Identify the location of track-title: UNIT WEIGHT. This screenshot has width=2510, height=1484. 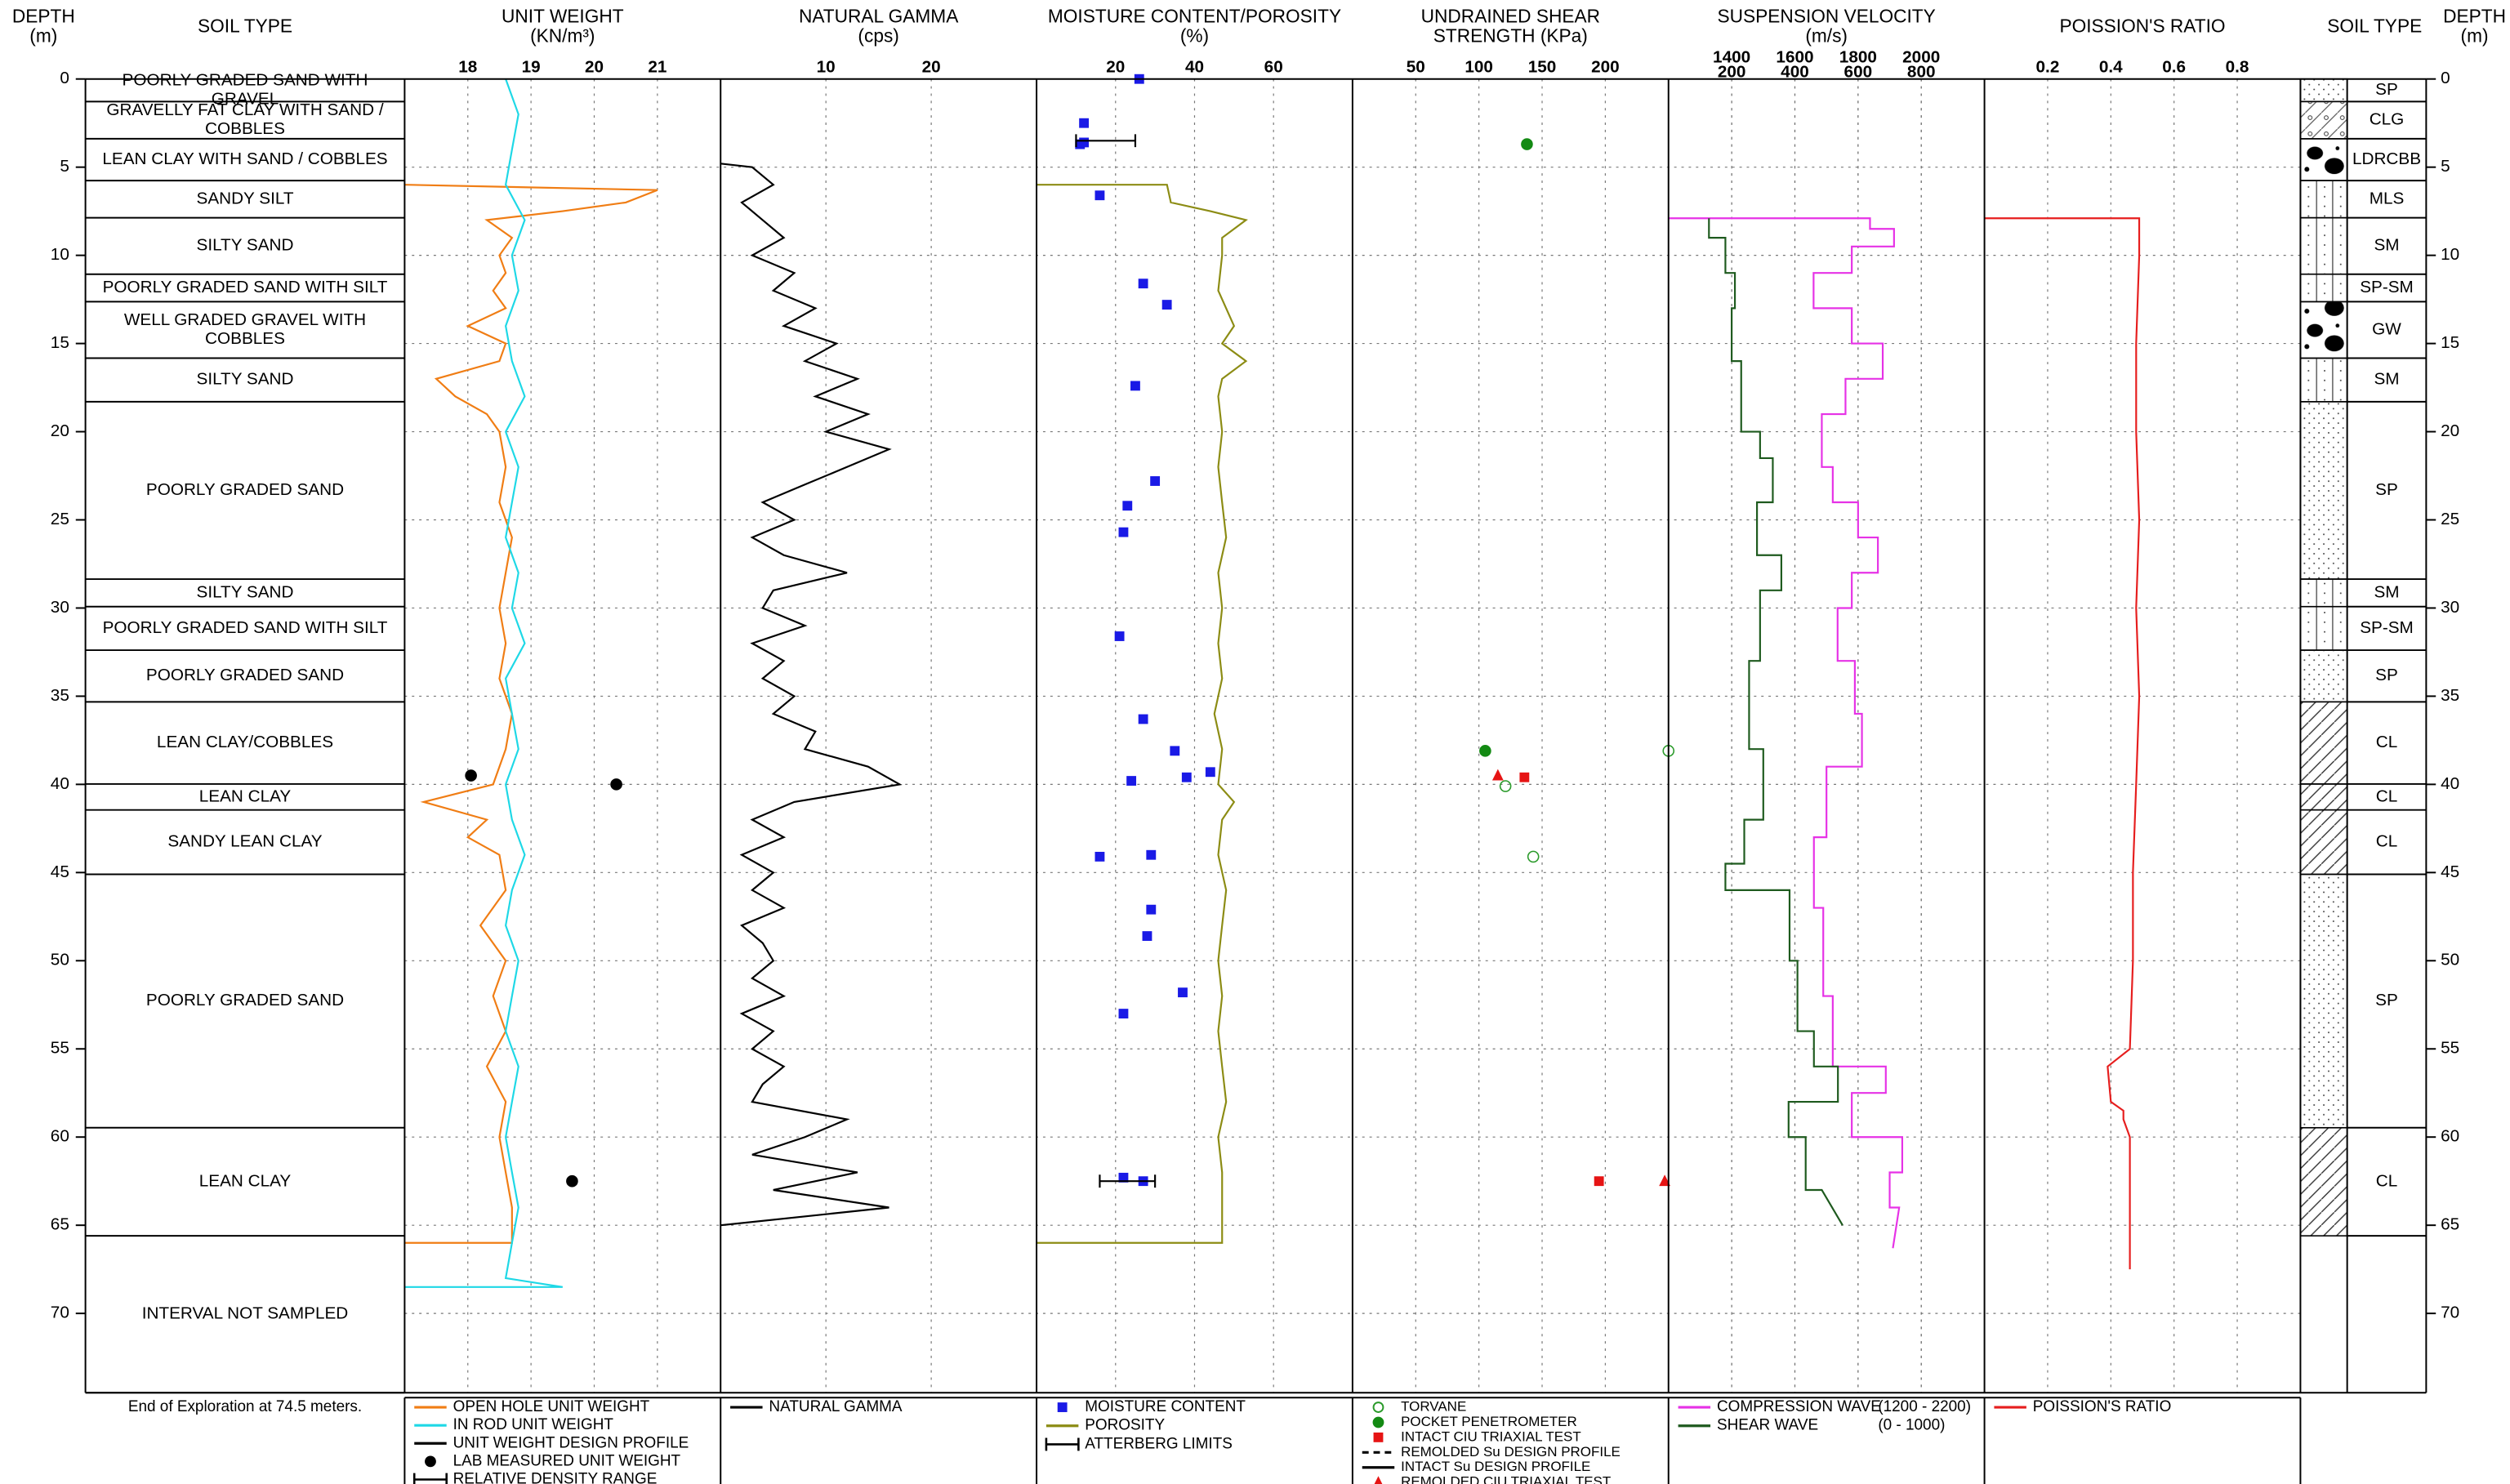
(563, 16).